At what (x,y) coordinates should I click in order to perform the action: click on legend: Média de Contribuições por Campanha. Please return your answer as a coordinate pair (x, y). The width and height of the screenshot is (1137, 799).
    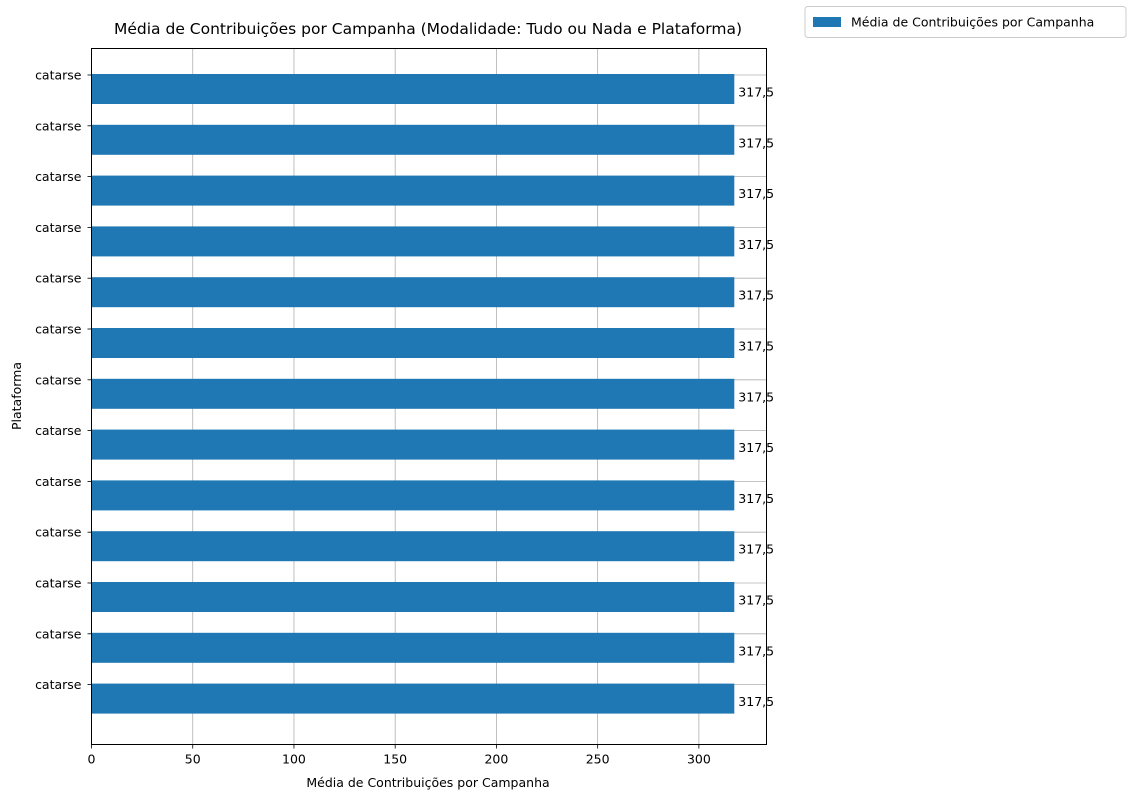
    Looking at the image, I should click on (965, 22).